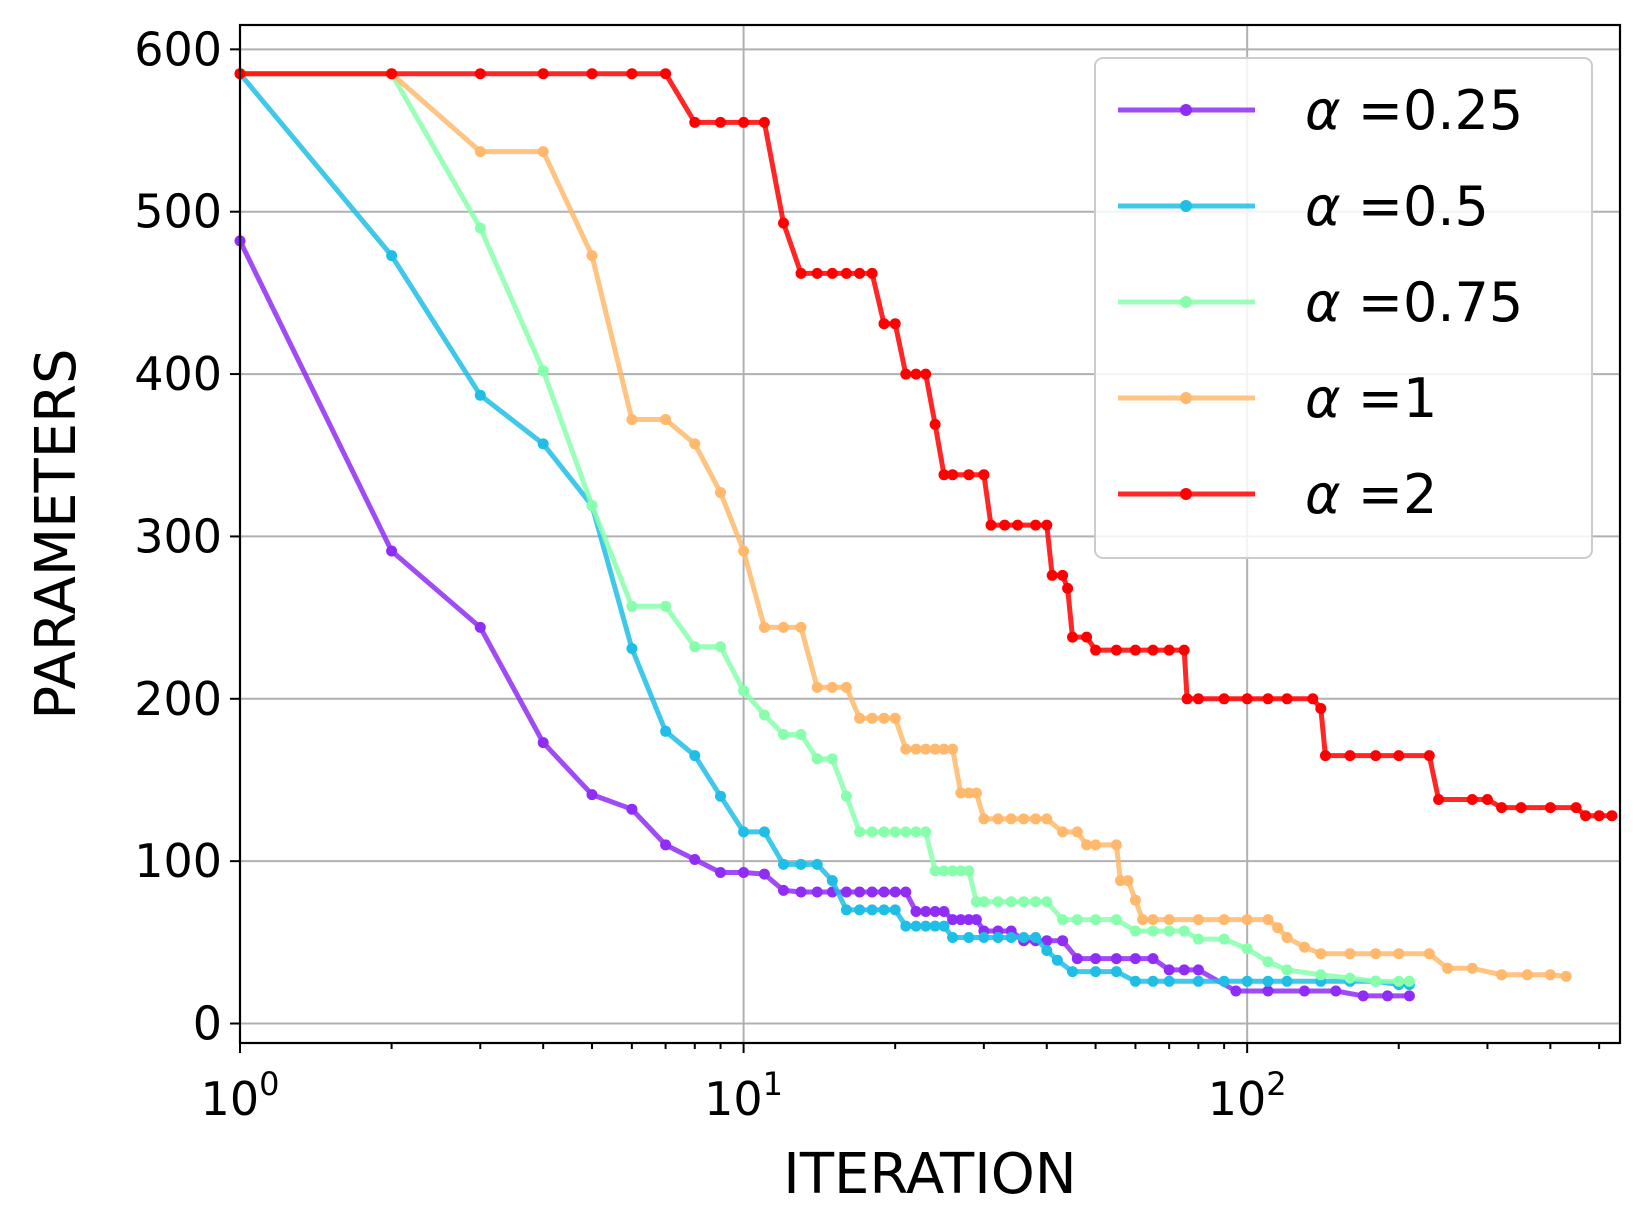  Describe the element at coordinates (1247, 1095) in the screenshot. I see `x-tick-label: 102` at that location.